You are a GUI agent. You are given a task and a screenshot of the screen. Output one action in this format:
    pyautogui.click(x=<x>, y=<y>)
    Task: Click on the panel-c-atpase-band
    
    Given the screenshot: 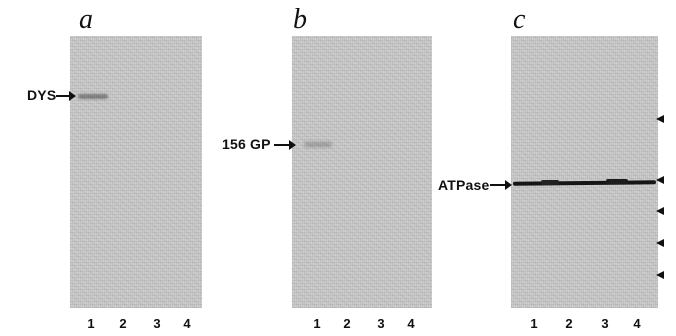 What is the action you would take?
    pyautogui.click(x=584, y=183)
    